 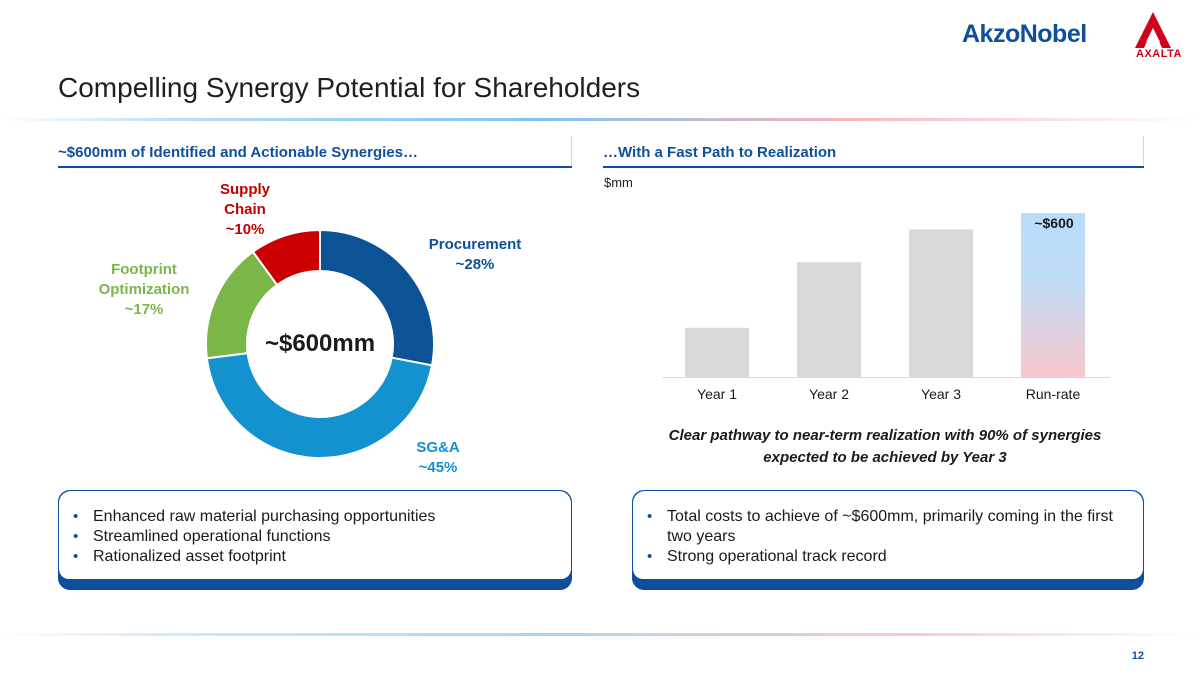 I want to click on donut-label-supply-chain: Supply Chain ~10%, so click(x=245, y=210).